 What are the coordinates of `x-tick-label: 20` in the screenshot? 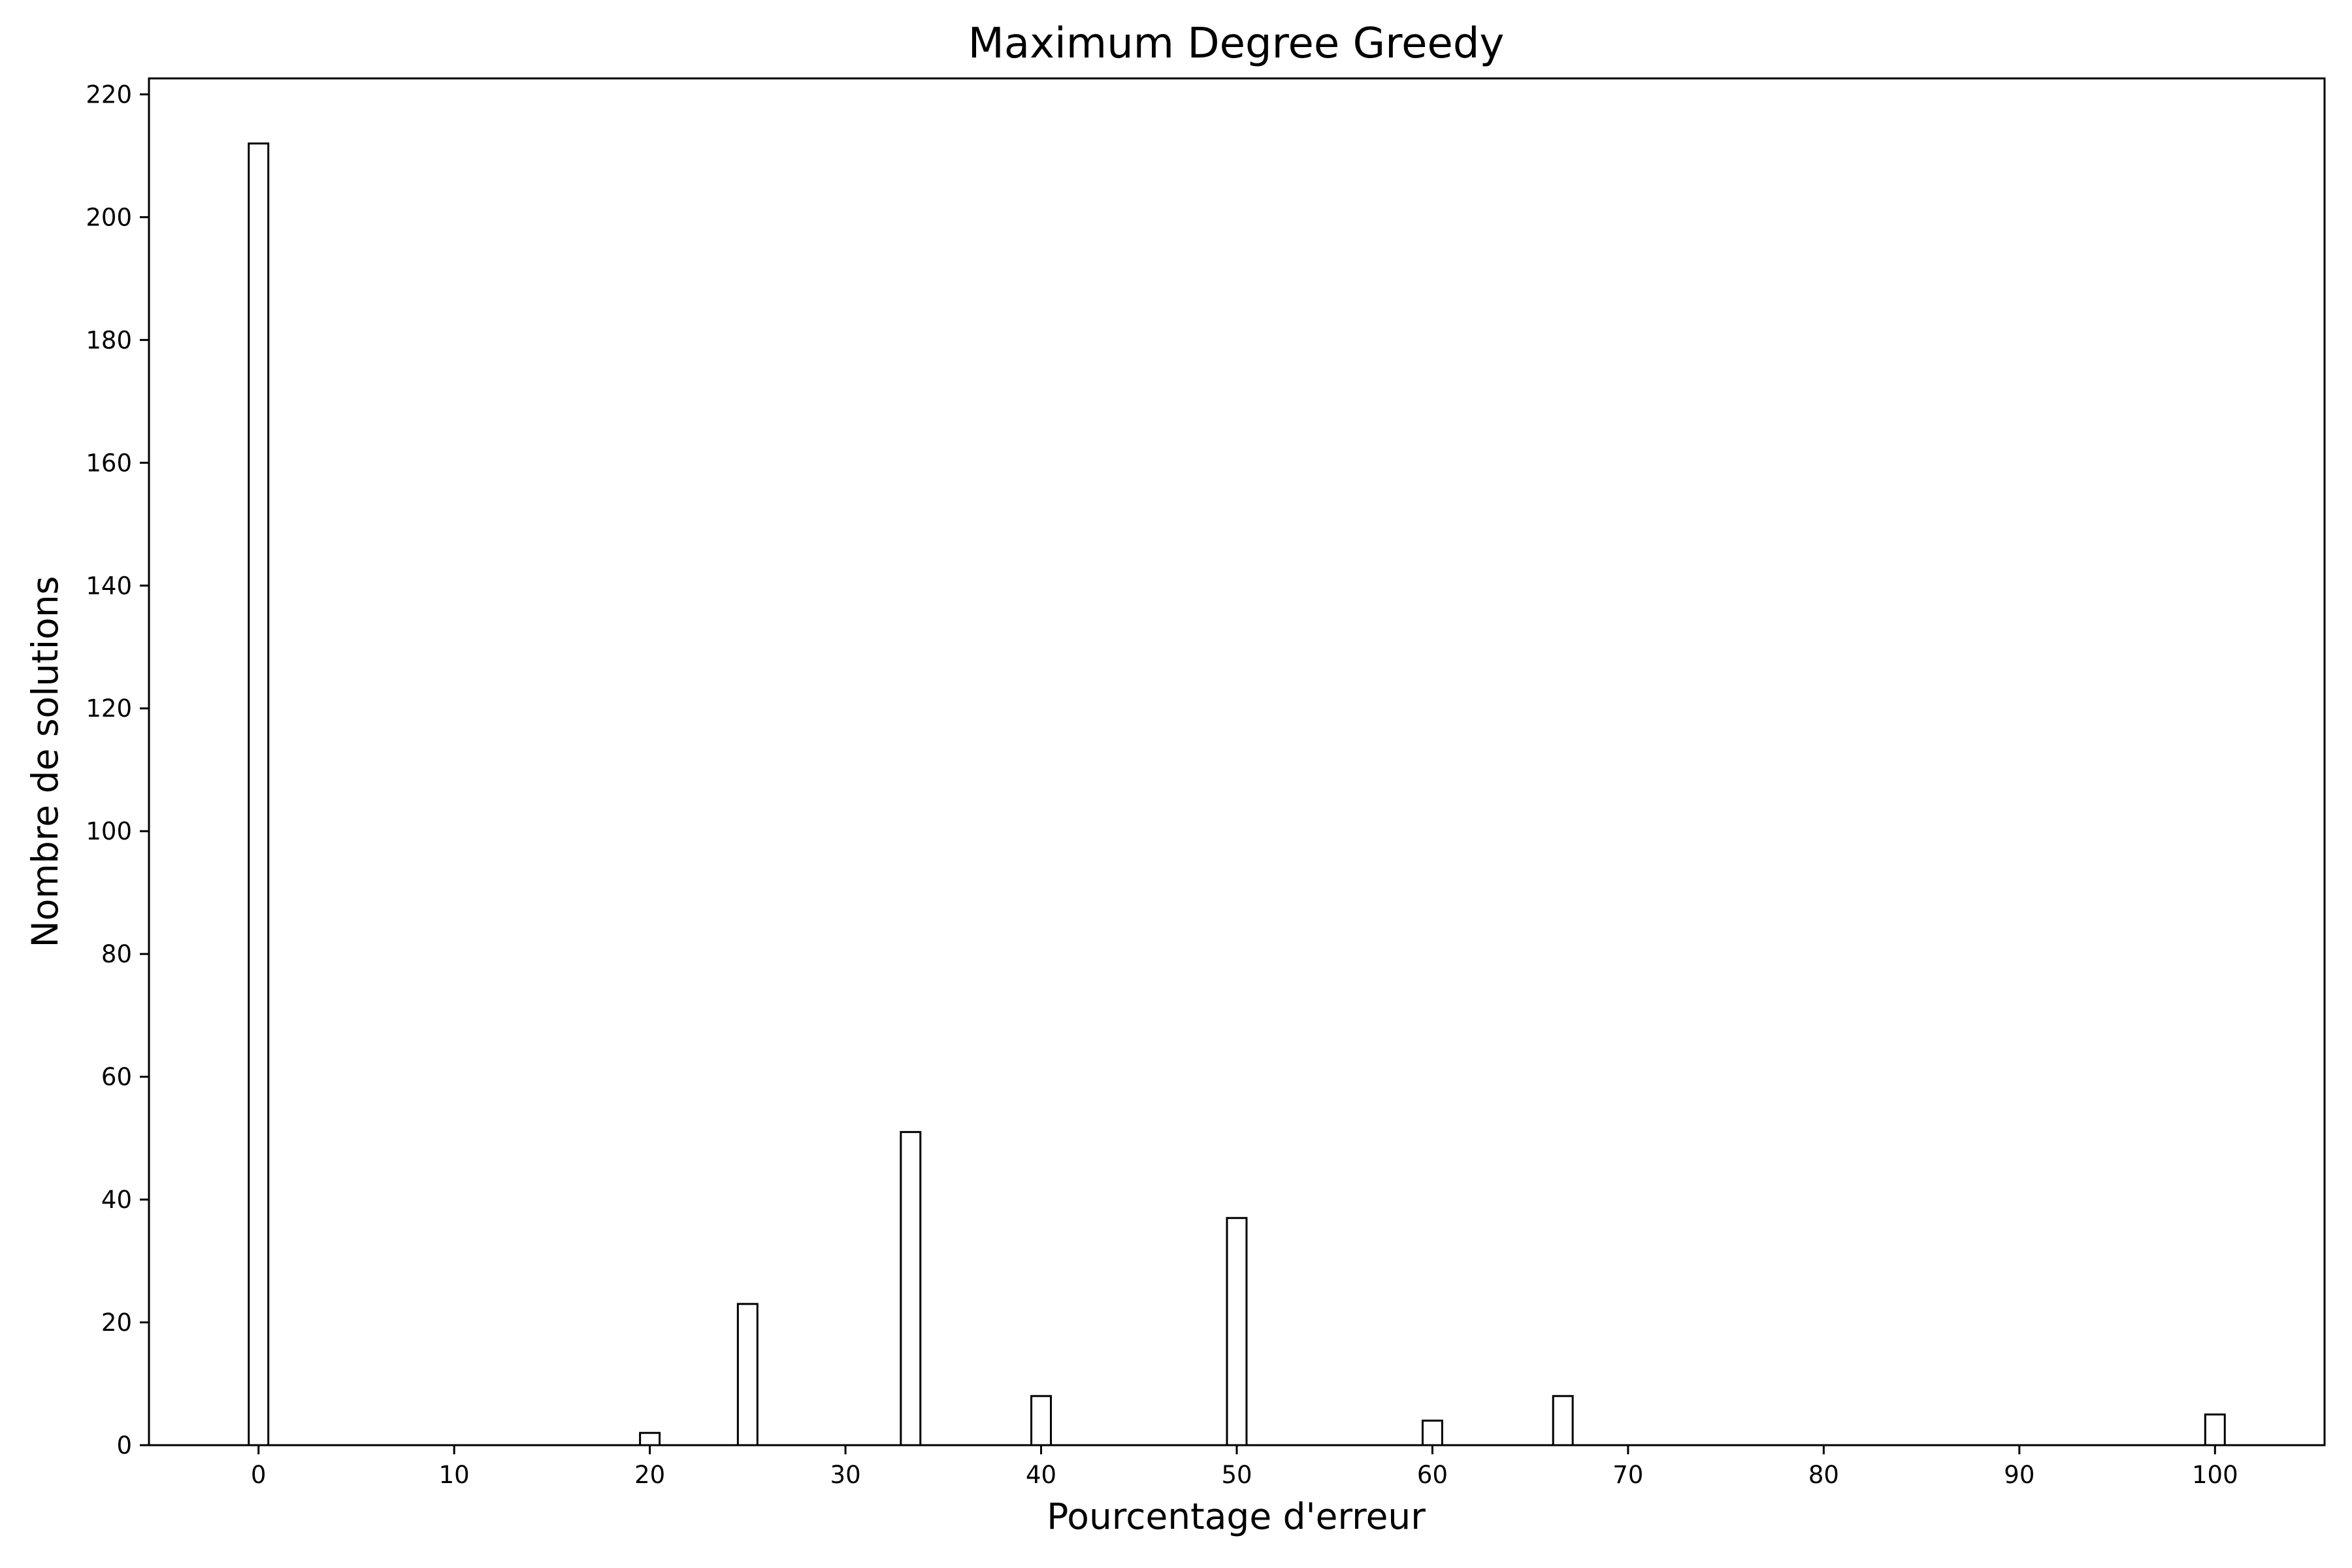 It's located at (649, 1475).